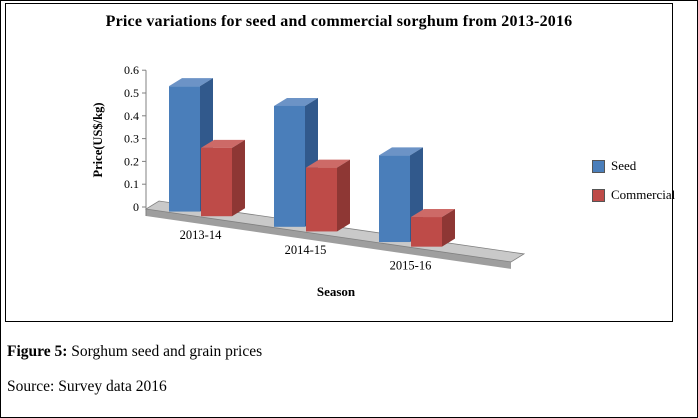  Describe the element at coordinates (411, 265) in the screenshot. I see `x-category-label: 2015-16` at that location.